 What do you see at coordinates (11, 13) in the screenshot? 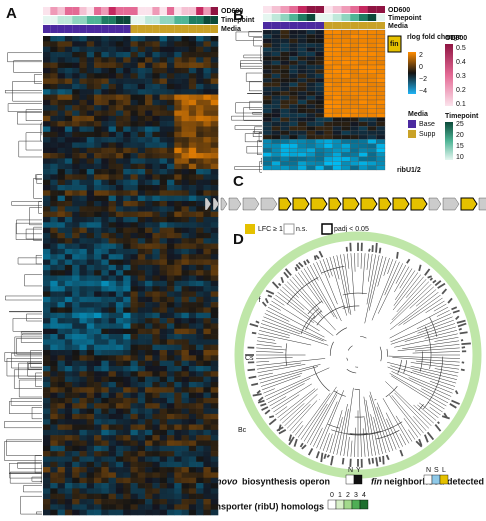
I see `panel-label: A` at bounding box center [11, 13].